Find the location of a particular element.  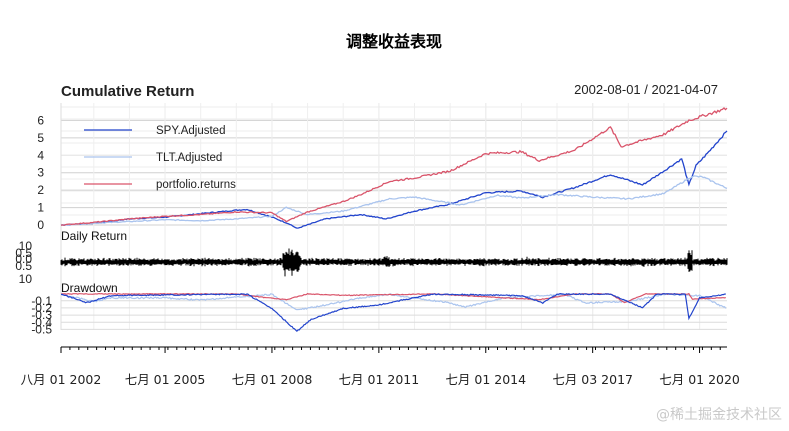

drawdown-panel-label: Drawdown is located at coordinates (89, 288).